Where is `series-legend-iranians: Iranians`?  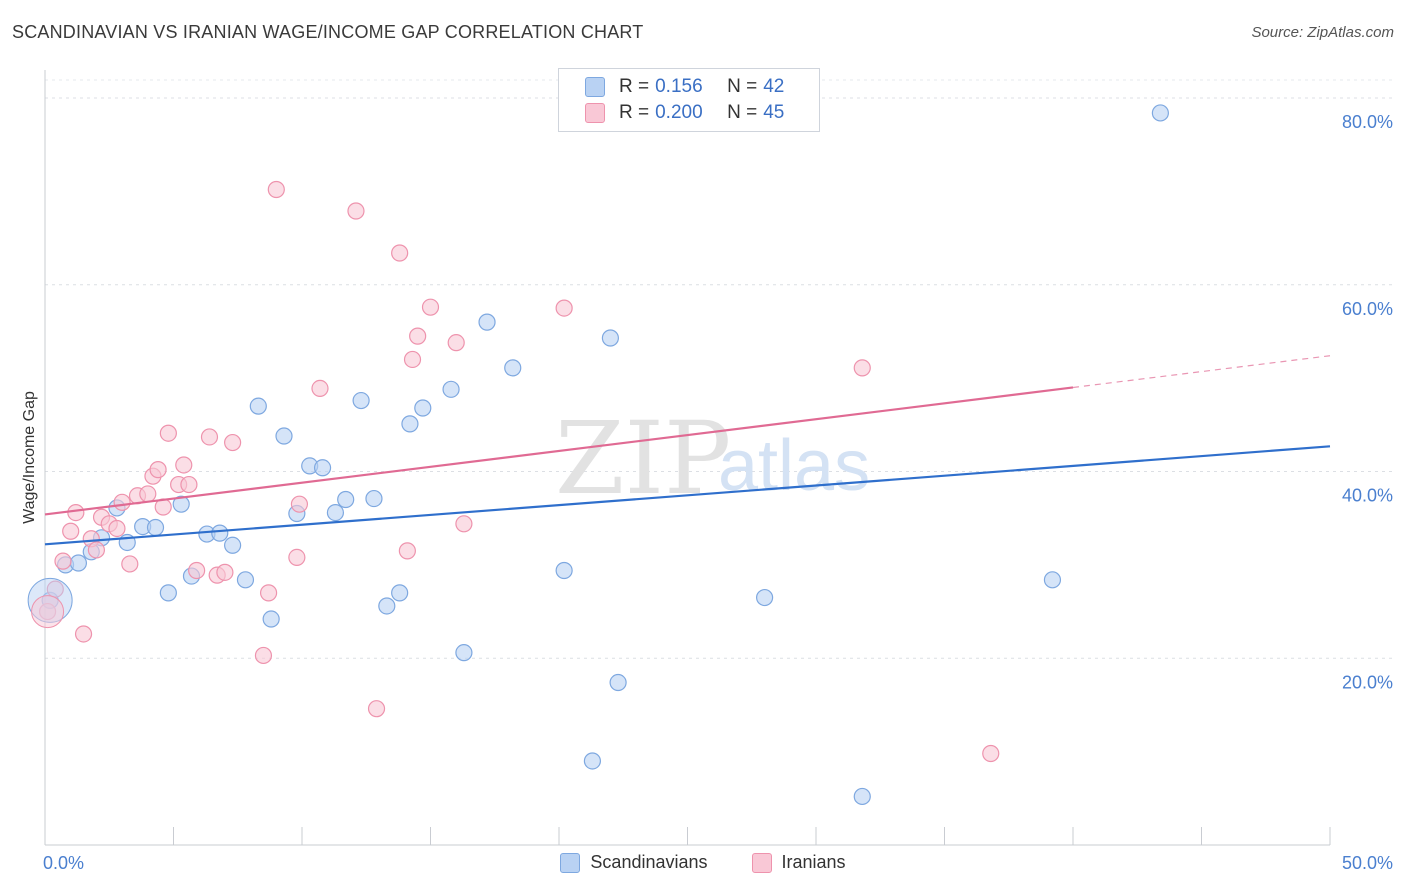
series-legend-iranians: Iranians is located at coordinates (798, 862).